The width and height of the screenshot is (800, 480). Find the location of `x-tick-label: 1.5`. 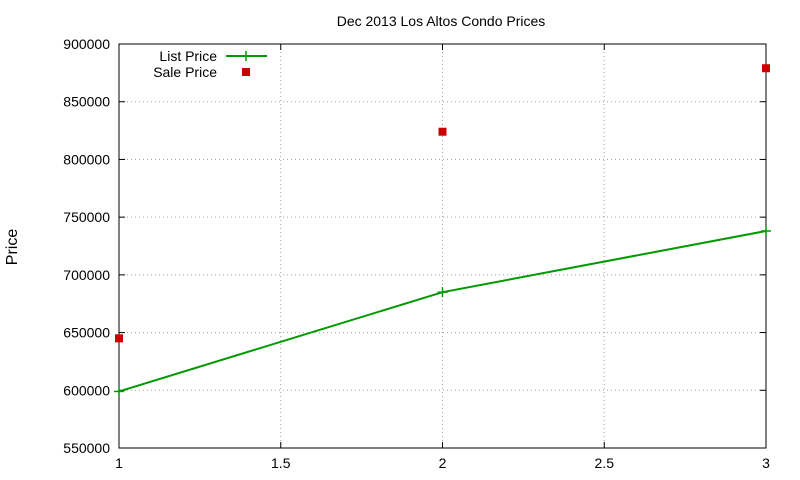

x-tick-label: 1.5 is located at coordinates (281, 463).